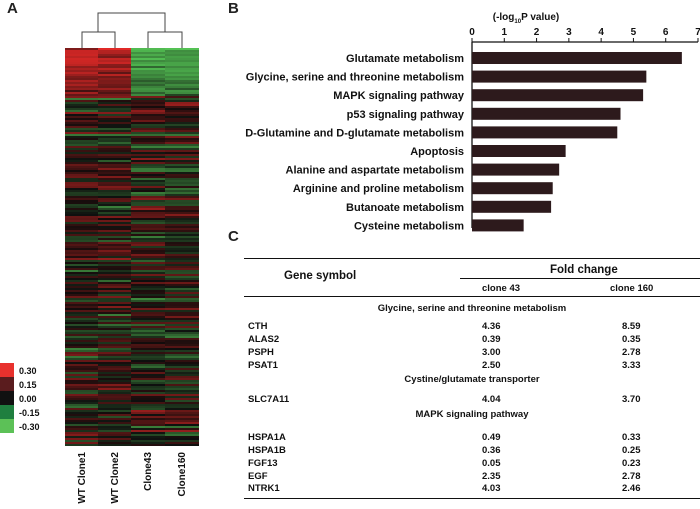 This screenshot has width=700, height=509. Describe the element at coordinates (472, 32) in the screenshot. I see `x-tick-label: 0` at that location.